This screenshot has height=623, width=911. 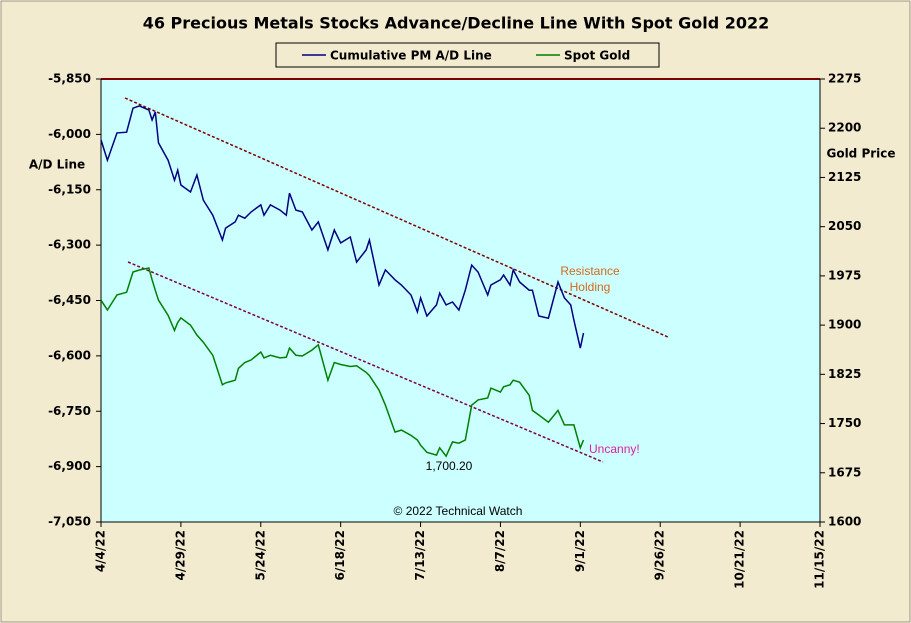 I want to click on y2-tick-label: 1600, so click(x=844, y=522).